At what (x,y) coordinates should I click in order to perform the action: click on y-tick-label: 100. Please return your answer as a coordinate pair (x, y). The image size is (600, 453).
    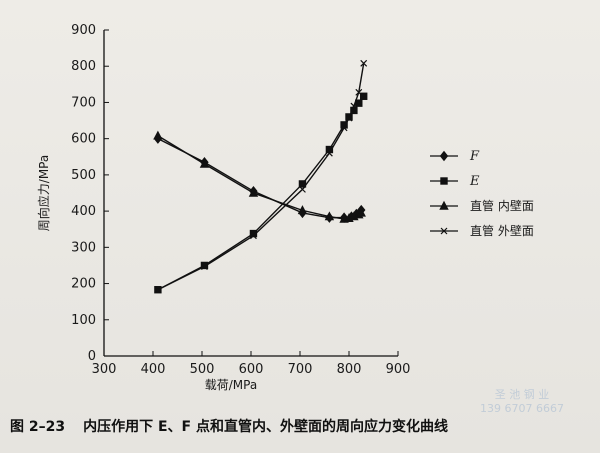
    Looking at the image, I should click on (83, 320).